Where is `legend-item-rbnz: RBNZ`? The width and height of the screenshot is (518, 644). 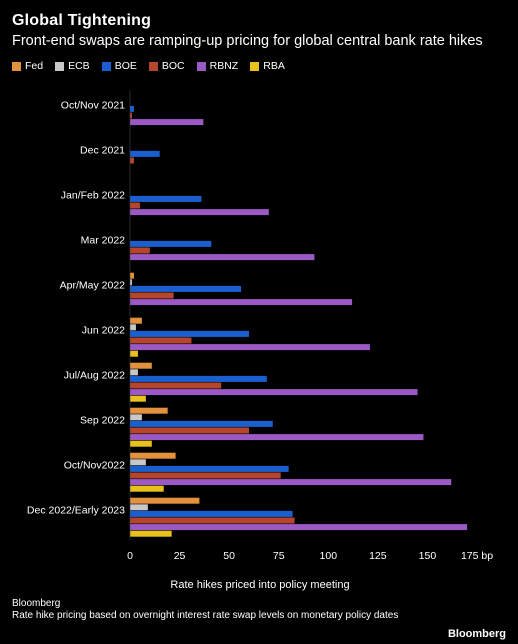
legend-item-rbnz: RBNZ is located at coordinates (217, 66).